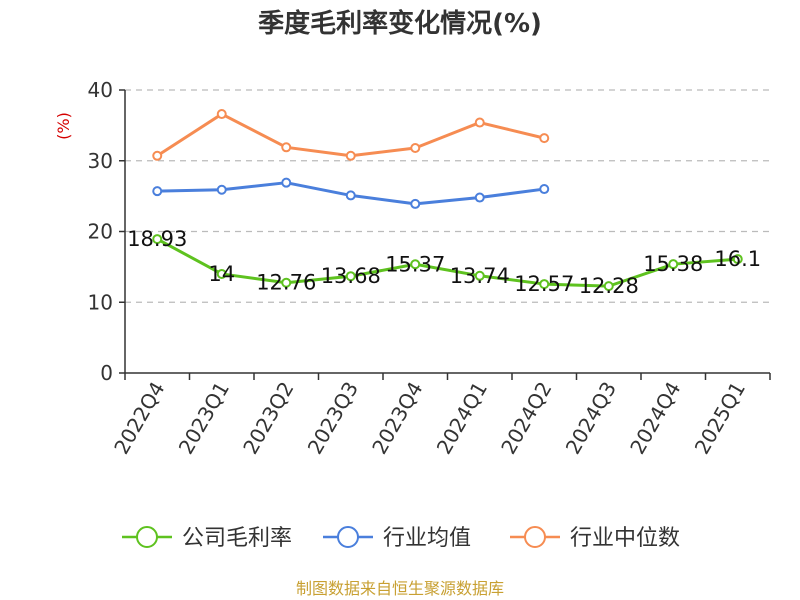  I want to click on data-label-2024Q1: 13.74, so click(480, 276).